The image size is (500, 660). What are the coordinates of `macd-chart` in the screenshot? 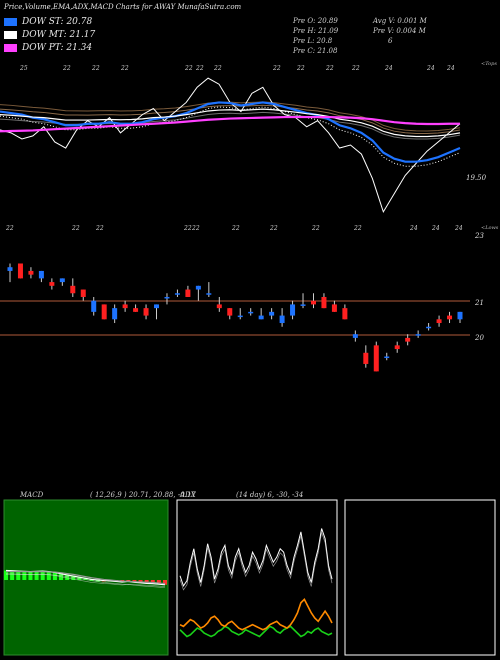 It's located at (85, 579).